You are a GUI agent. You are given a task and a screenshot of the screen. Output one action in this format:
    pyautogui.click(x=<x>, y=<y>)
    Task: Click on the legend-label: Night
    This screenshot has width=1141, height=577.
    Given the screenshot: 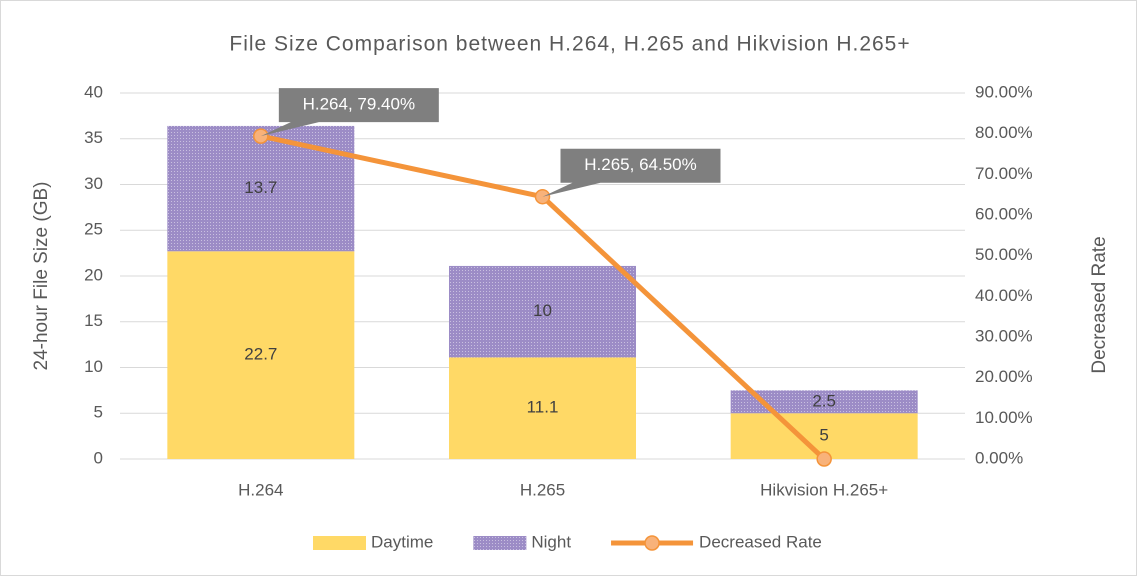 What is the action you would take?
    pyautogui.click(x=551, y=541)
    